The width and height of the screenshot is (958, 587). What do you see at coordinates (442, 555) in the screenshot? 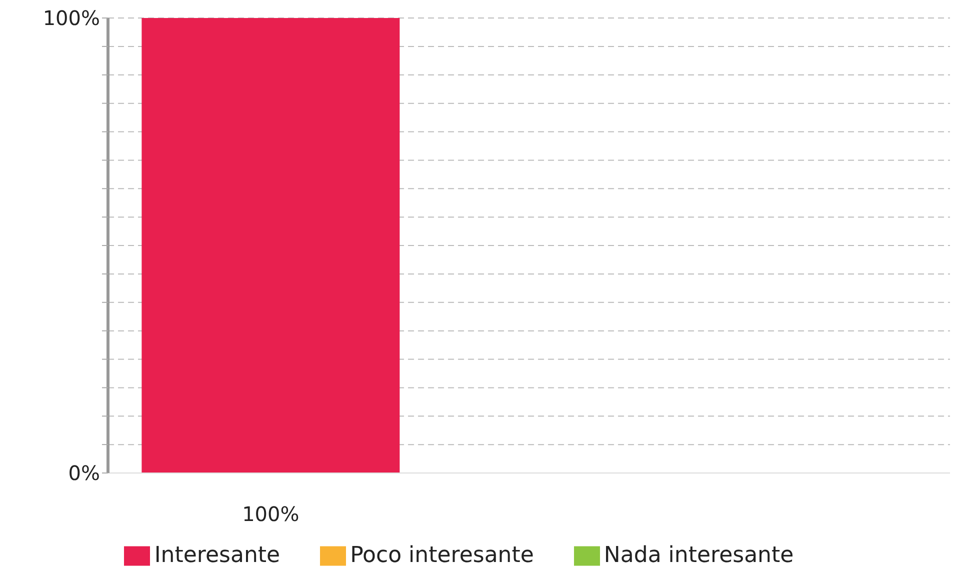
I see `legend-label: Poco interesante` at bounding box center [442, 555].